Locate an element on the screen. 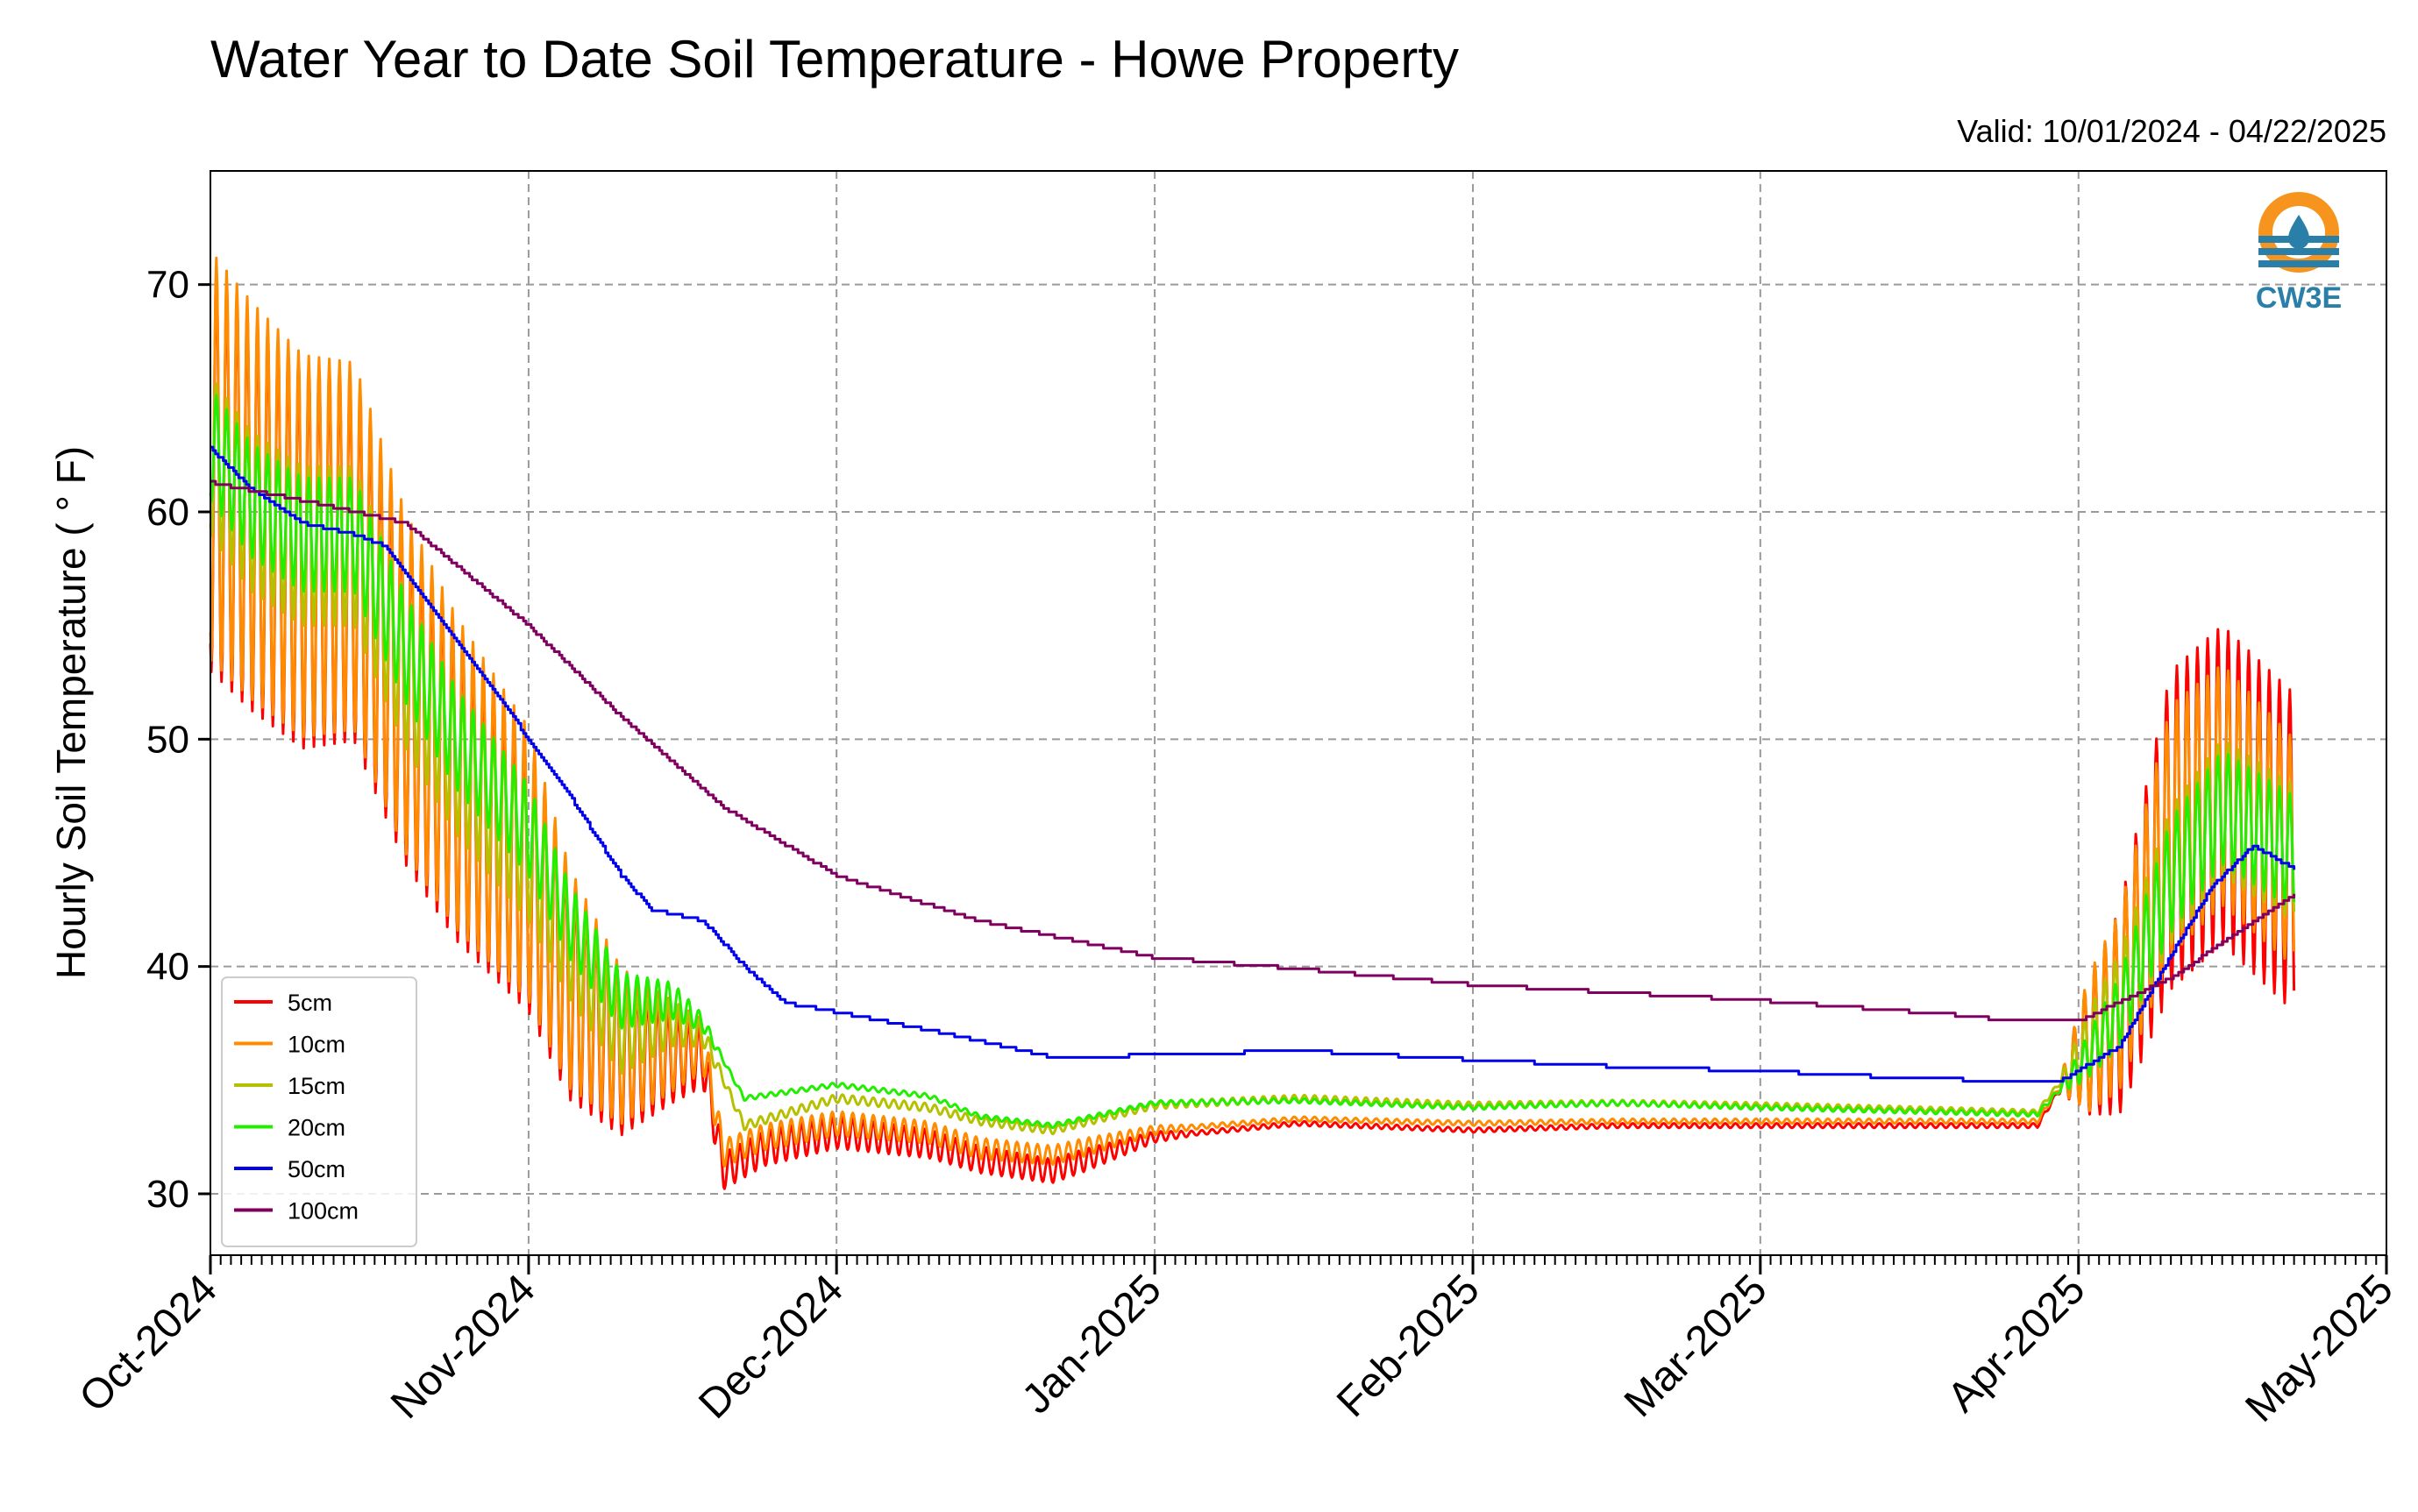  legend-label: 10cm is located at coordinates (316, 1045).